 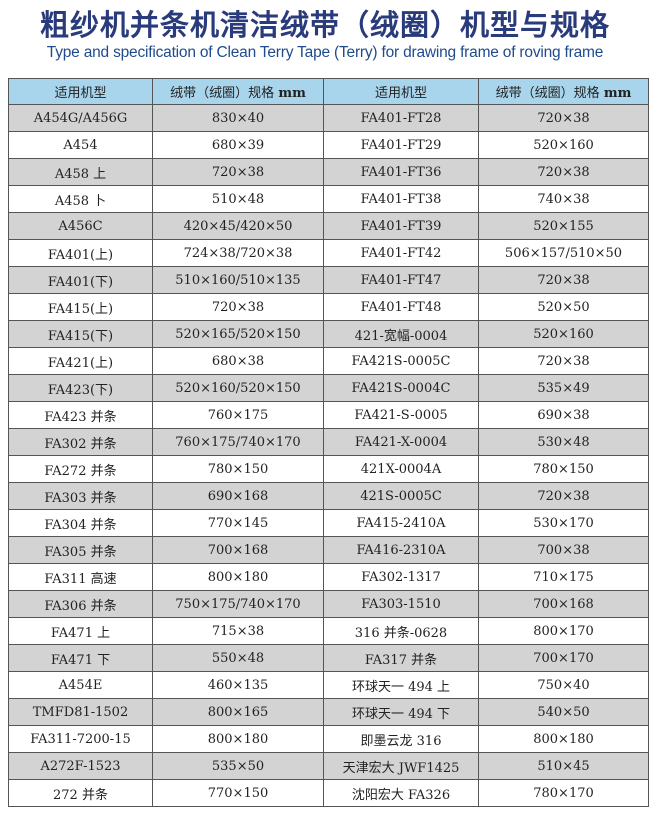 What do you see at coordinates (80, 577) in the screenshot?
I see `cell-model-left: FA311 高速` at bounding box center [80, 577].